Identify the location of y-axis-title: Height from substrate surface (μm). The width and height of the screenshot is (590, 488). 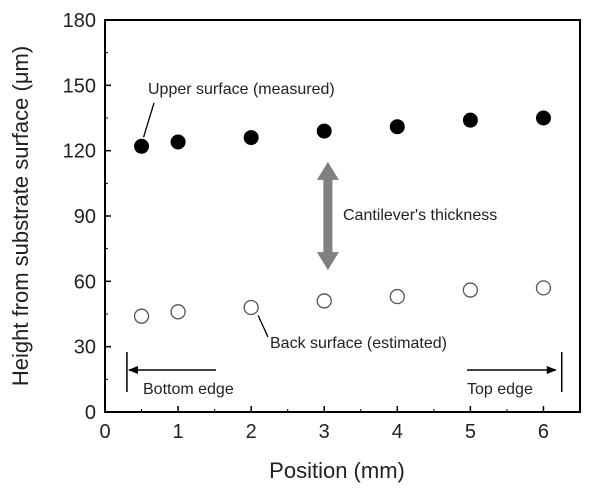
(20, 216).